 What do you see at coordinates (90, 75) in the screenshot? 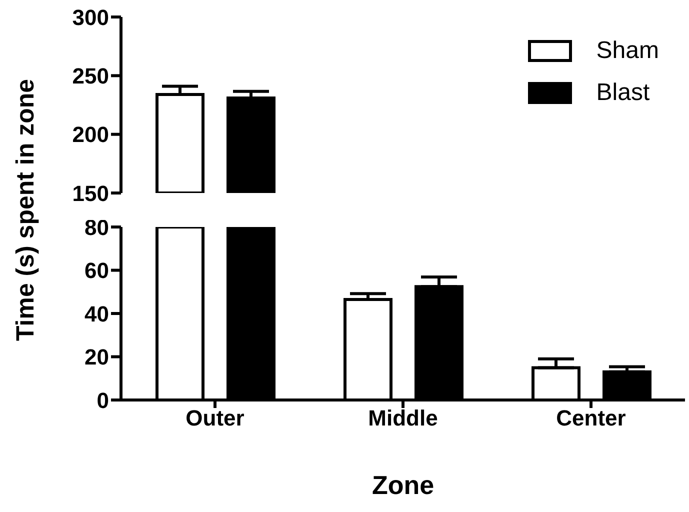
I see `y-tick-label: 250` at bounding box center [90, 75].